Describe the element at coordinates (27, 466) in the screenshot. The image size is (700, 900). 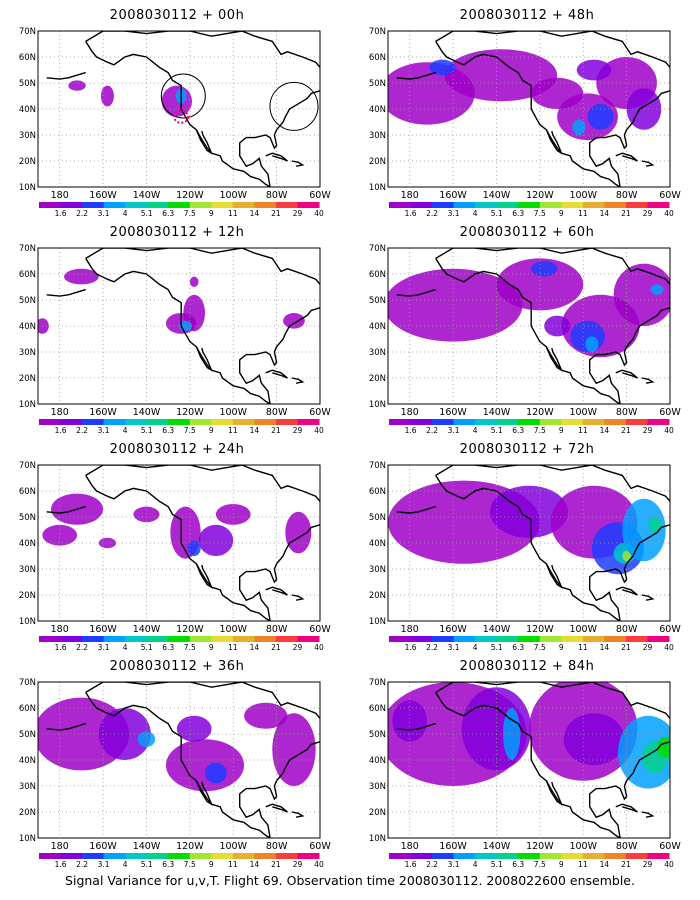
I see `lat-tick-label: 70N` at that location.